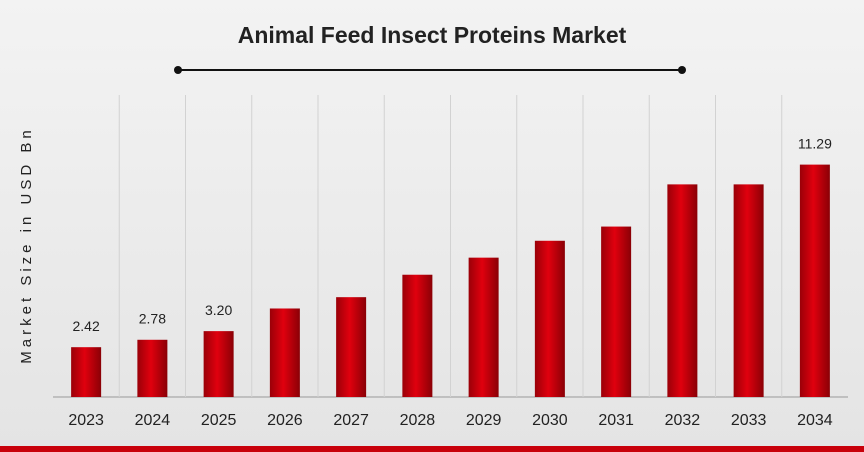 This screenshot has width=864, height=452. What do you see at coordinates (86, 420) in the screenshot?
I see `x-tick-label: 2023` at bounding box center [86, 420].